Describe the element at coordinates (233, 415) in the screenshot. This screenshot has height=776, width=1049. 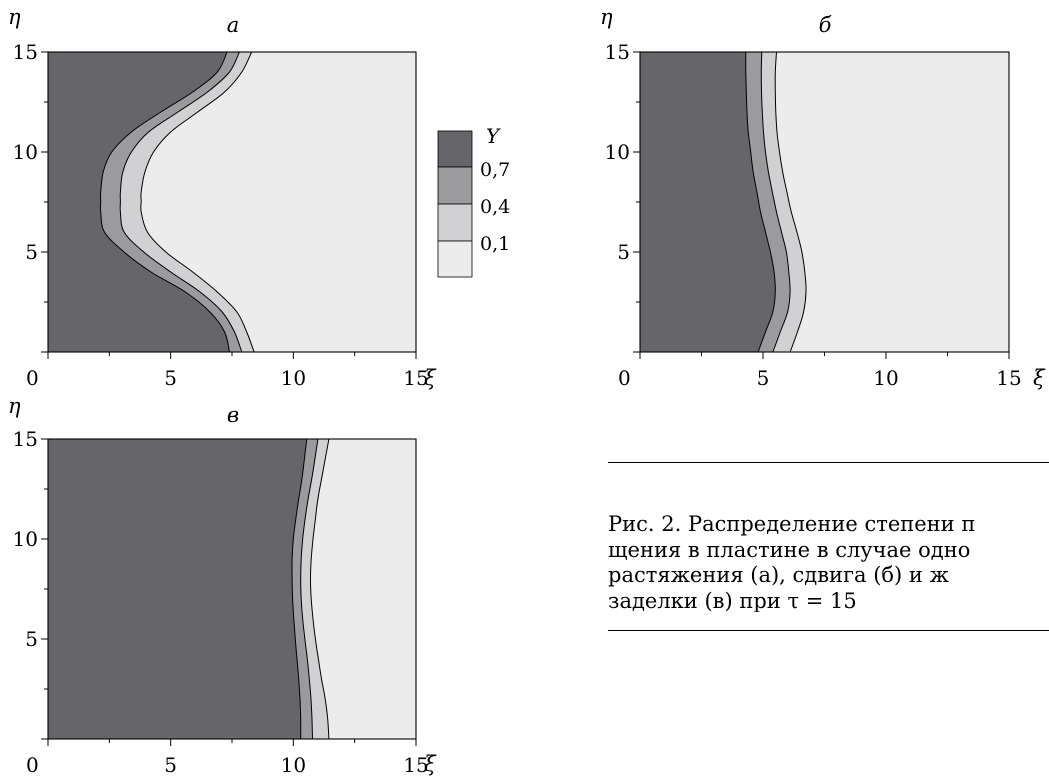
I see `panel-c-title: в` at that location.